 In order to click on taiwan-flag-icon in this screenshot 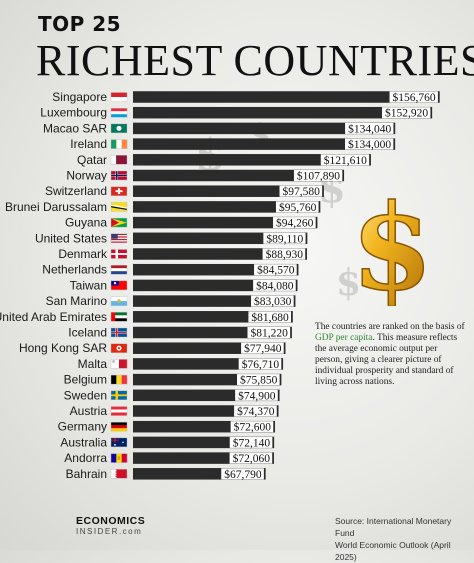, I will do `click(119, 285)`.